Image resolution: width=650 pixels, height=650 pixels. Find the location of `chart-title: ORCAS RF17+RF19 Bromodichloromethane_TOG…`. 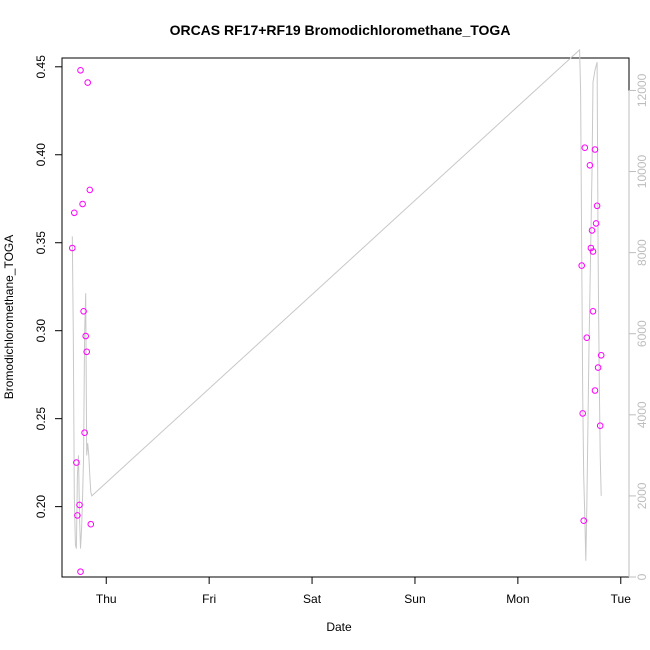

chart-title: ORCAS RF17+RF19 Bromodichloromethane_TOG… is located at coordinates (340, 30).